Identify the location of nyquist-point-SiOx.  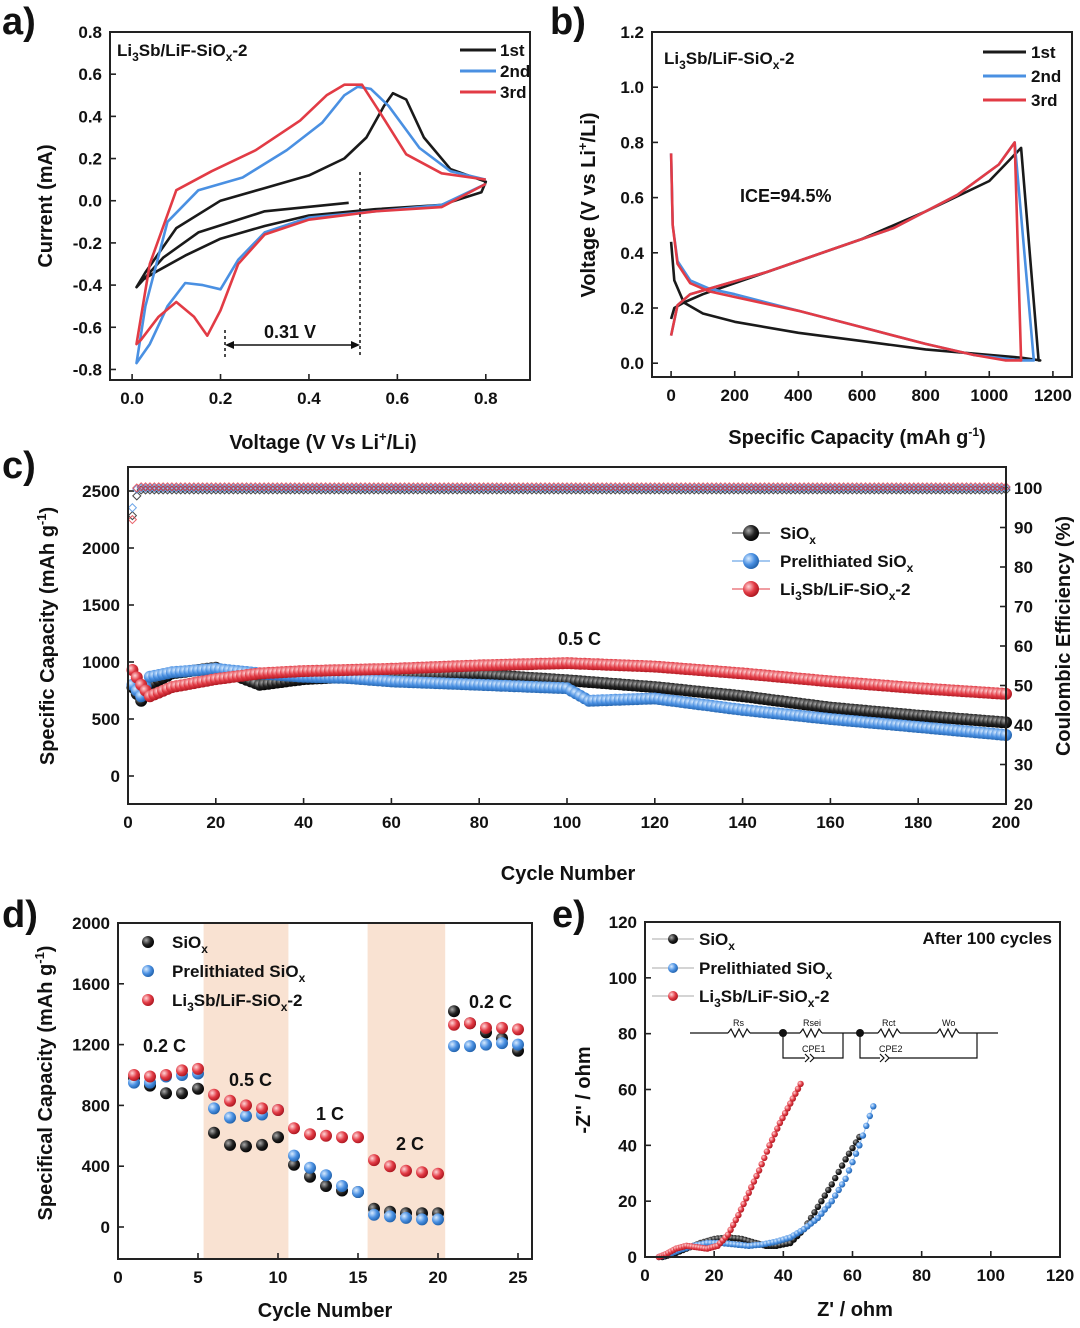
(818, 1207).